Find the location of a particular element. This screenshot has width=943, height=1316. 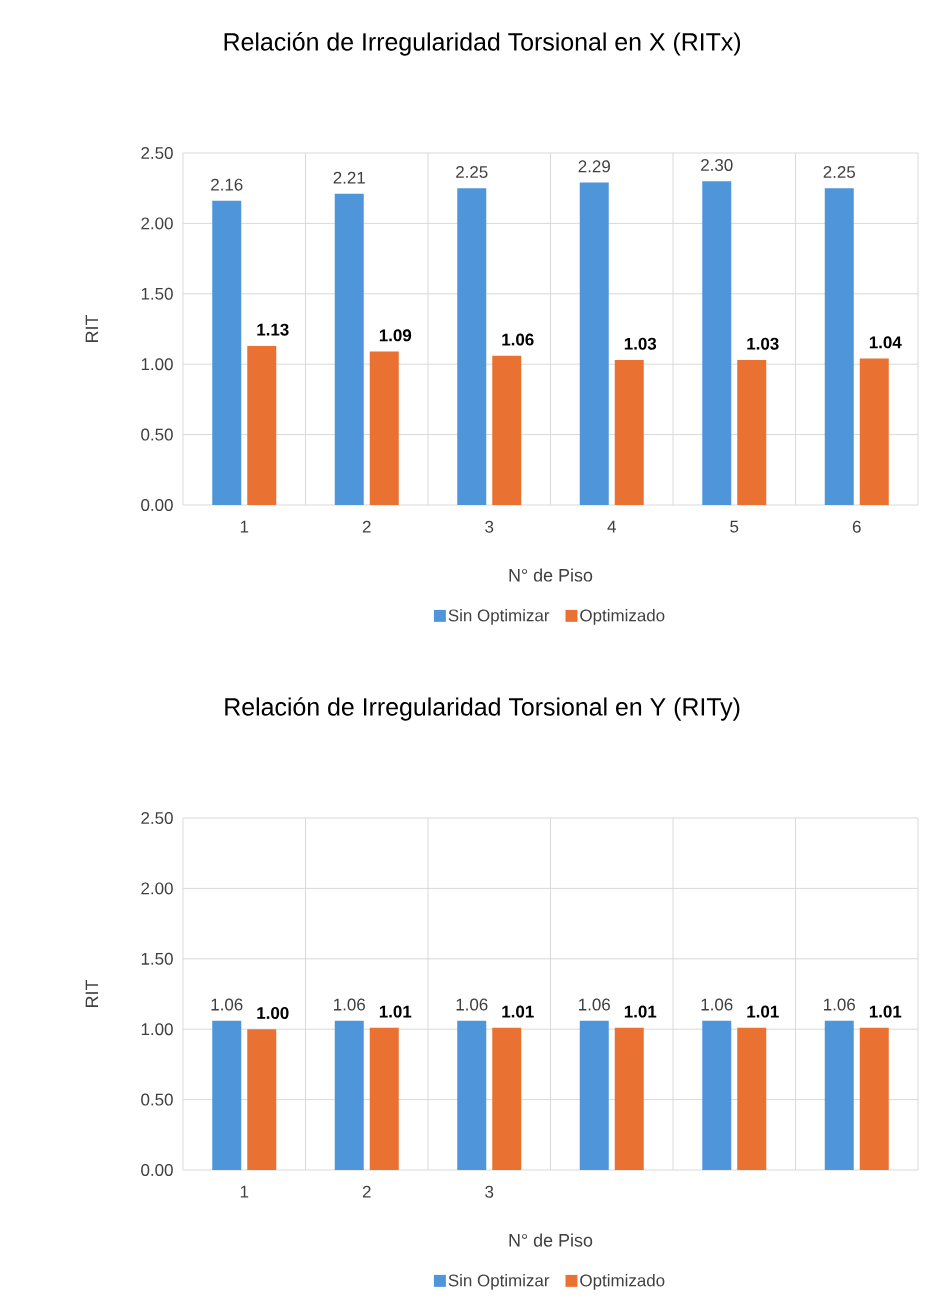

data-label: 2.30 is located at coordinates (717, 164).